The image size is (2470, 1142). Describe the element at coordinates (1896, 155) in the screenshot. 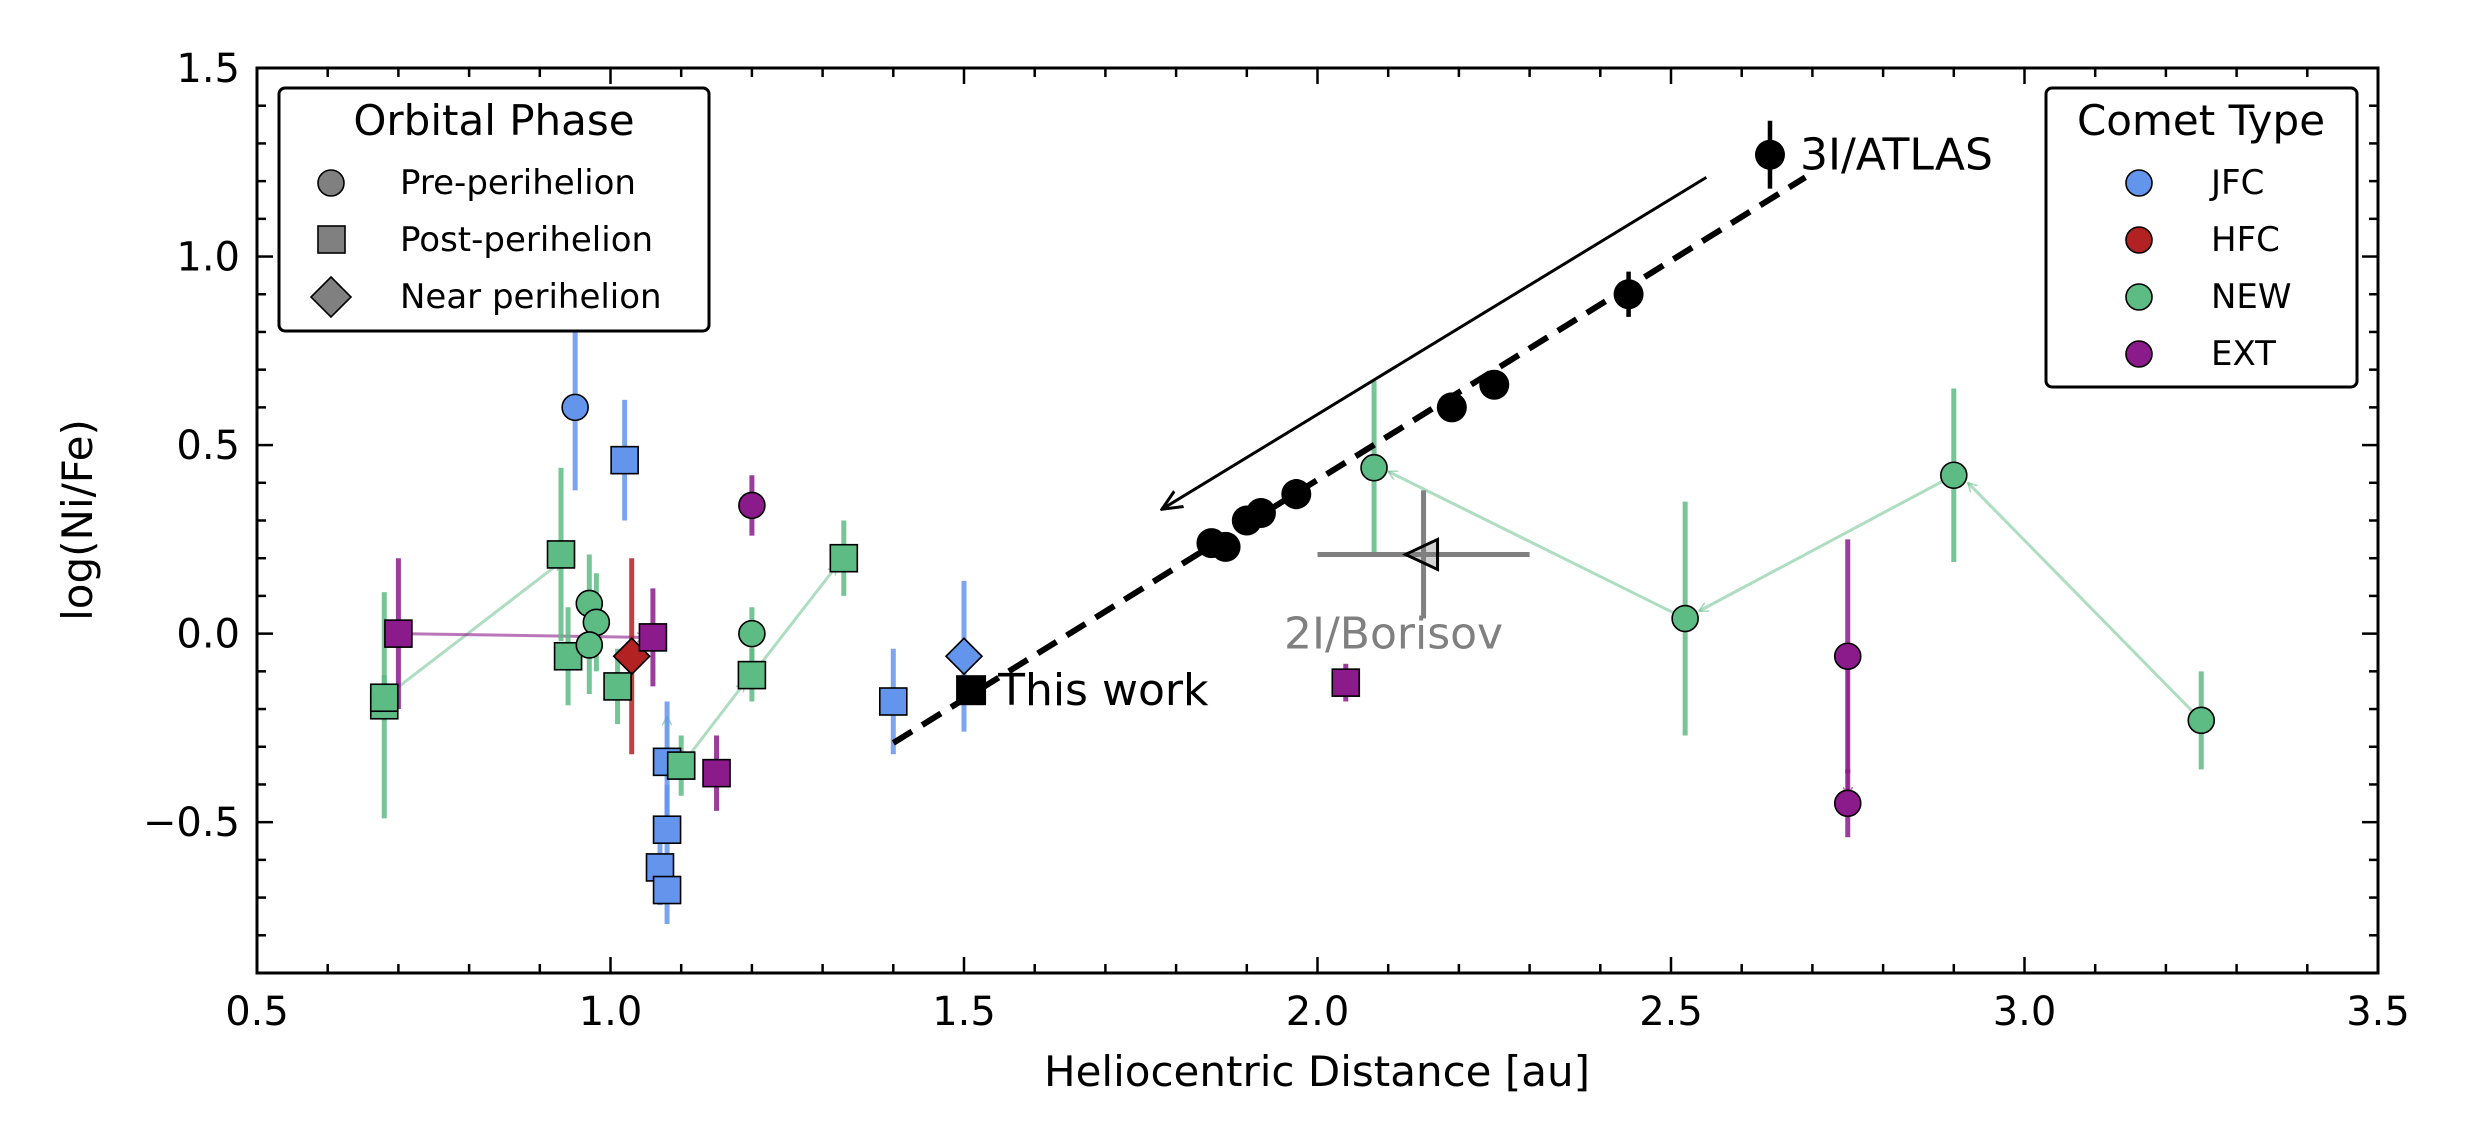

I see `atlas-label: 3I/ATLAS` at that location.